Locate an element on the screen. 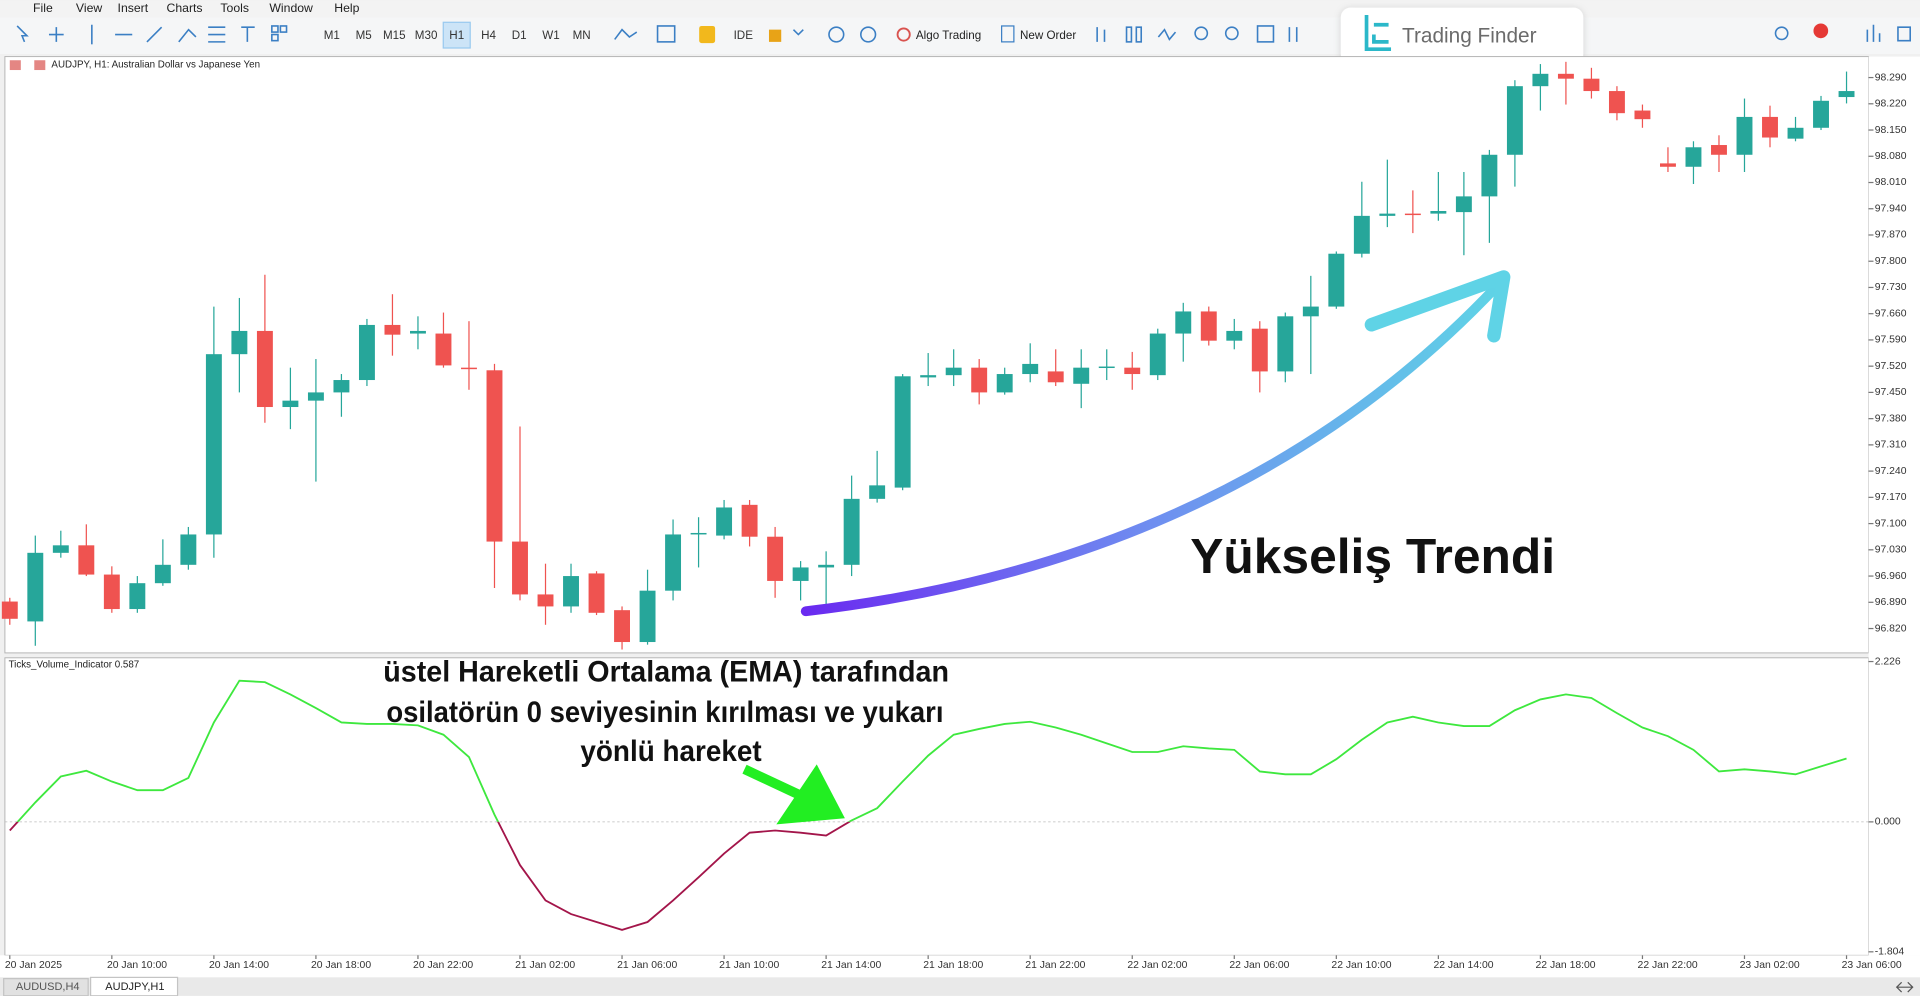 The height and width of the screenshot is (996, 1920). timeframe: H4 is located at coordinates (488, 35).